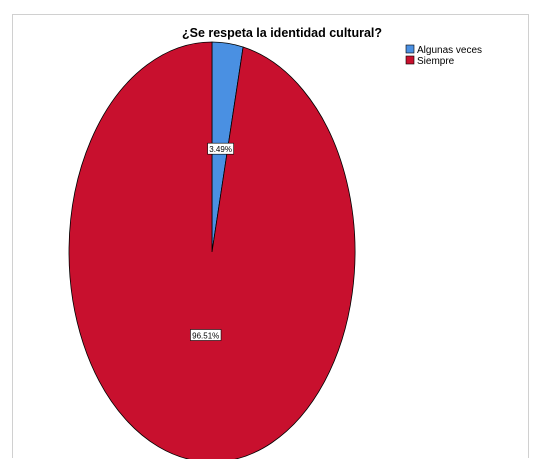 Image resolution: width=533 pixels, height=459 pixels. I want to click on legend-label-1: Siempre, so click(436, 61).